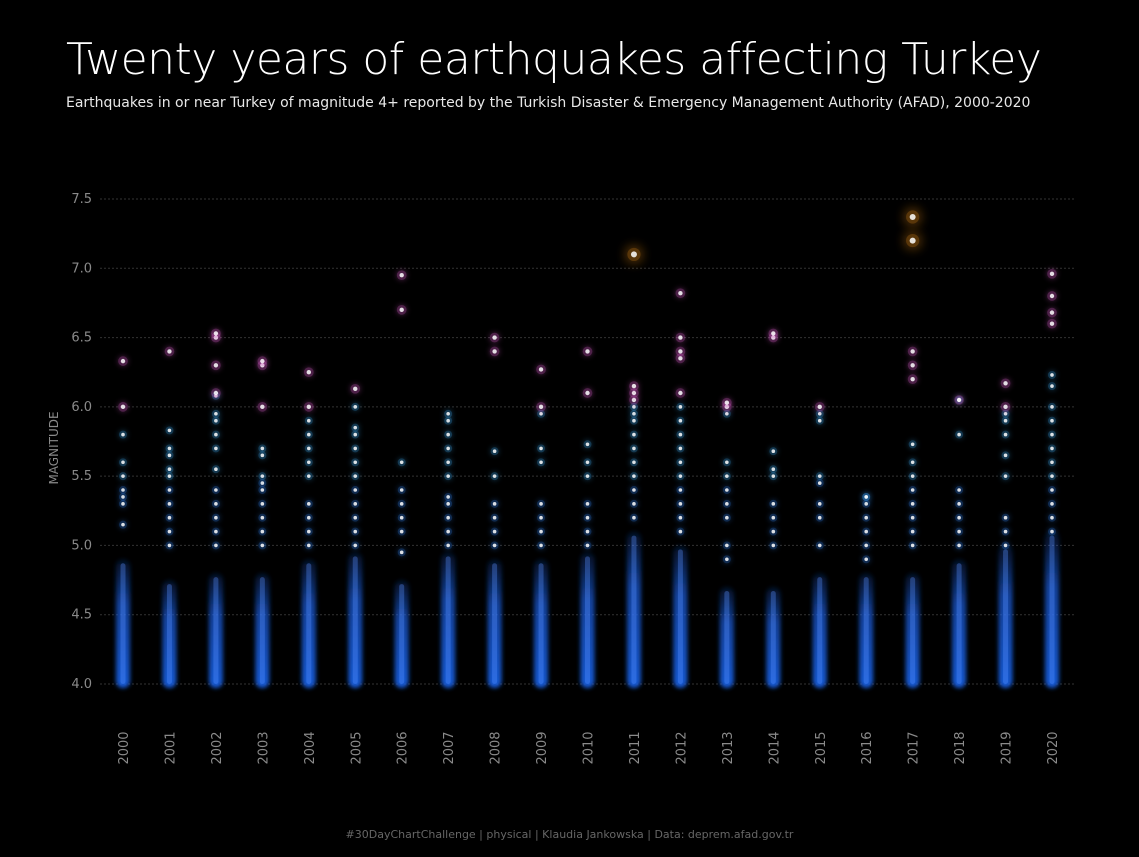 This screenshot has height=857, width=1139. What do you see at coordinates (81, 615) in the screenshot?
I see `y-tick-label: 4.5` at bounding box center [81, 615].